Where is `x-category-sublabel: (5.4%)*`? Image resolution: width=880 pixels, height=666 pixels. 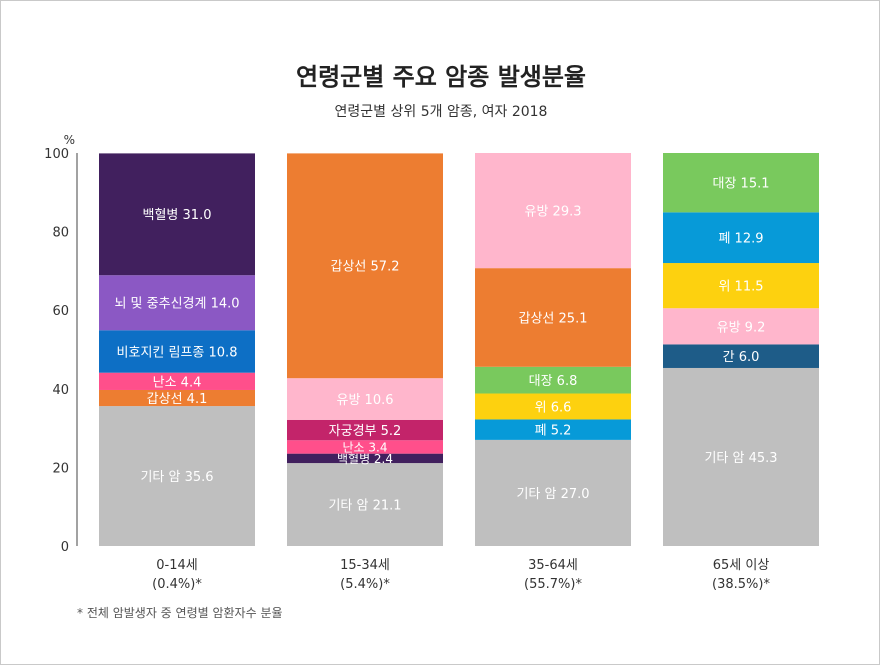 x-category-sublabel: (5.4%)* is located at coordinates (365, 584).